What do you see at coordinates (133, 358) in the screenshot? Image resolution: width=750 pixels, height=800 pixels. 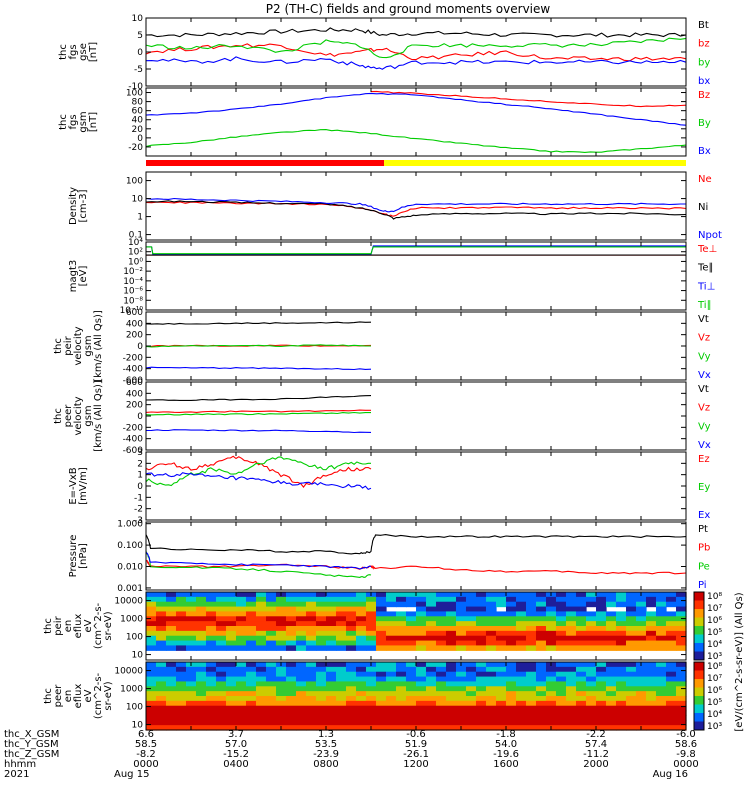 I see `y-tick-label: -200` at bounding box center [133, 358].